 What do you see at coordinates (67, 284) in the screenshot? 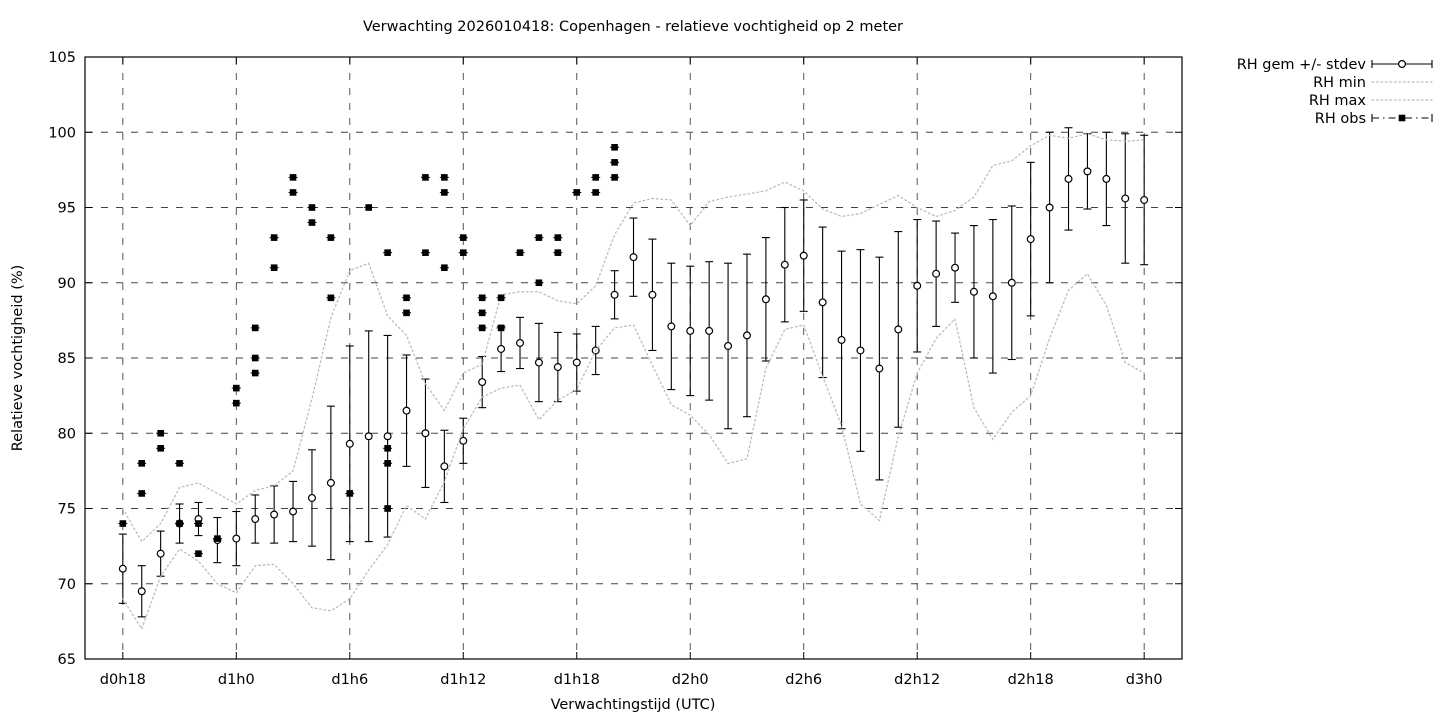
I see `y-tick-label: 90` at bounding box center [67, 284].